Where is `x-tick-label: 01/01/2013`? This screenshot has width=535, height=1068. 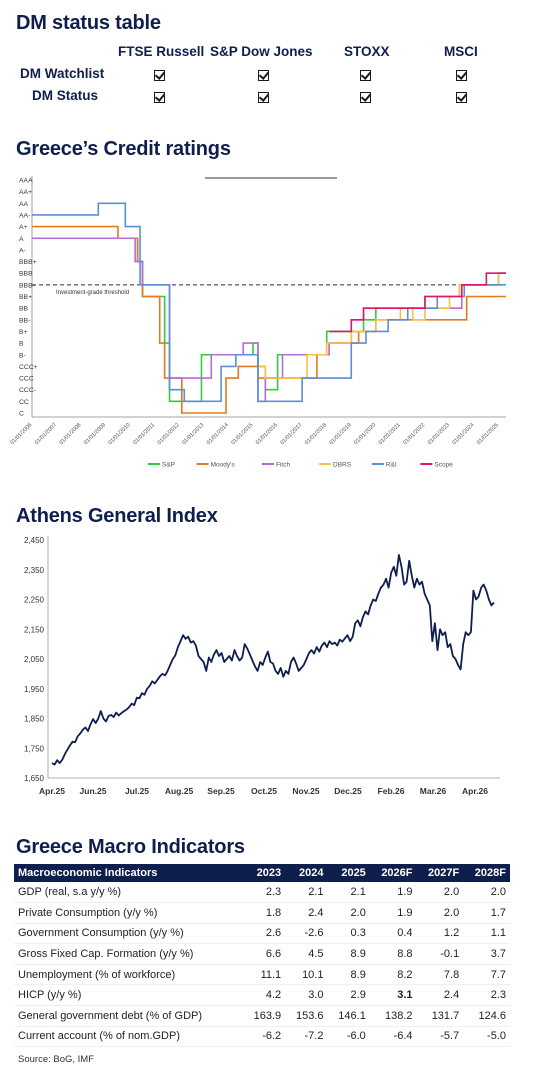 x-tick-label: 01/01/2013 is located at coordinates (193, 434).